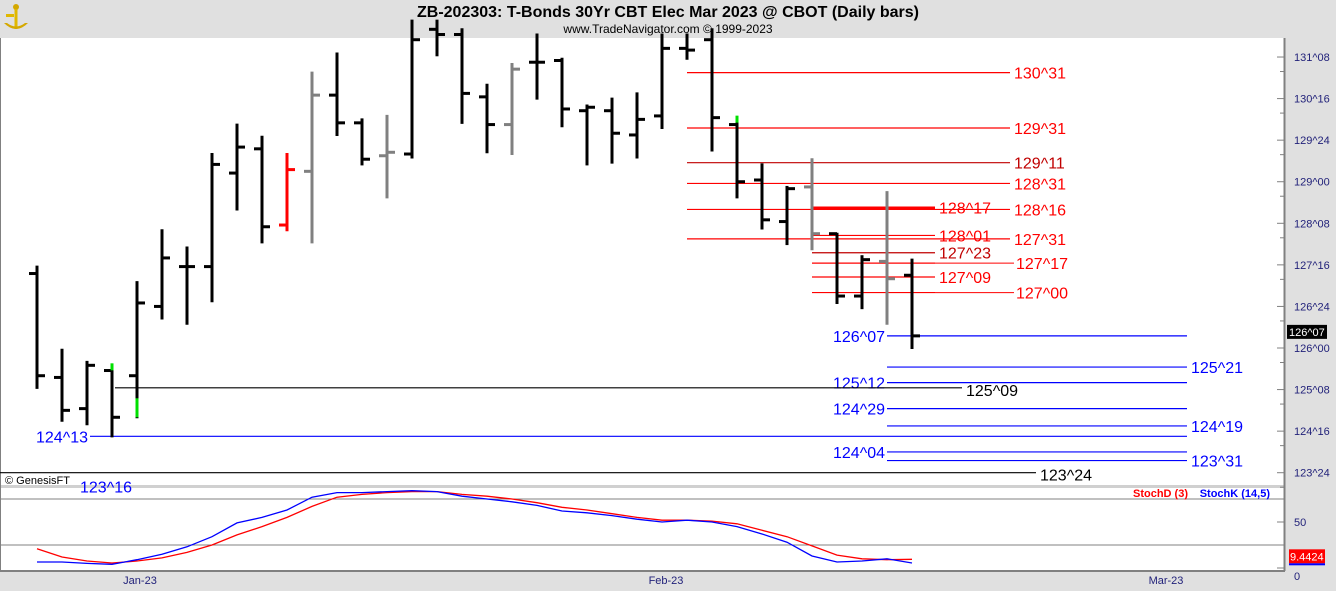 The height and width of the screenshot is (591, 1336). Describe the element at coordinates (1066, 476) in the screenshot. I see `price-level-label: 123^24` at that location.